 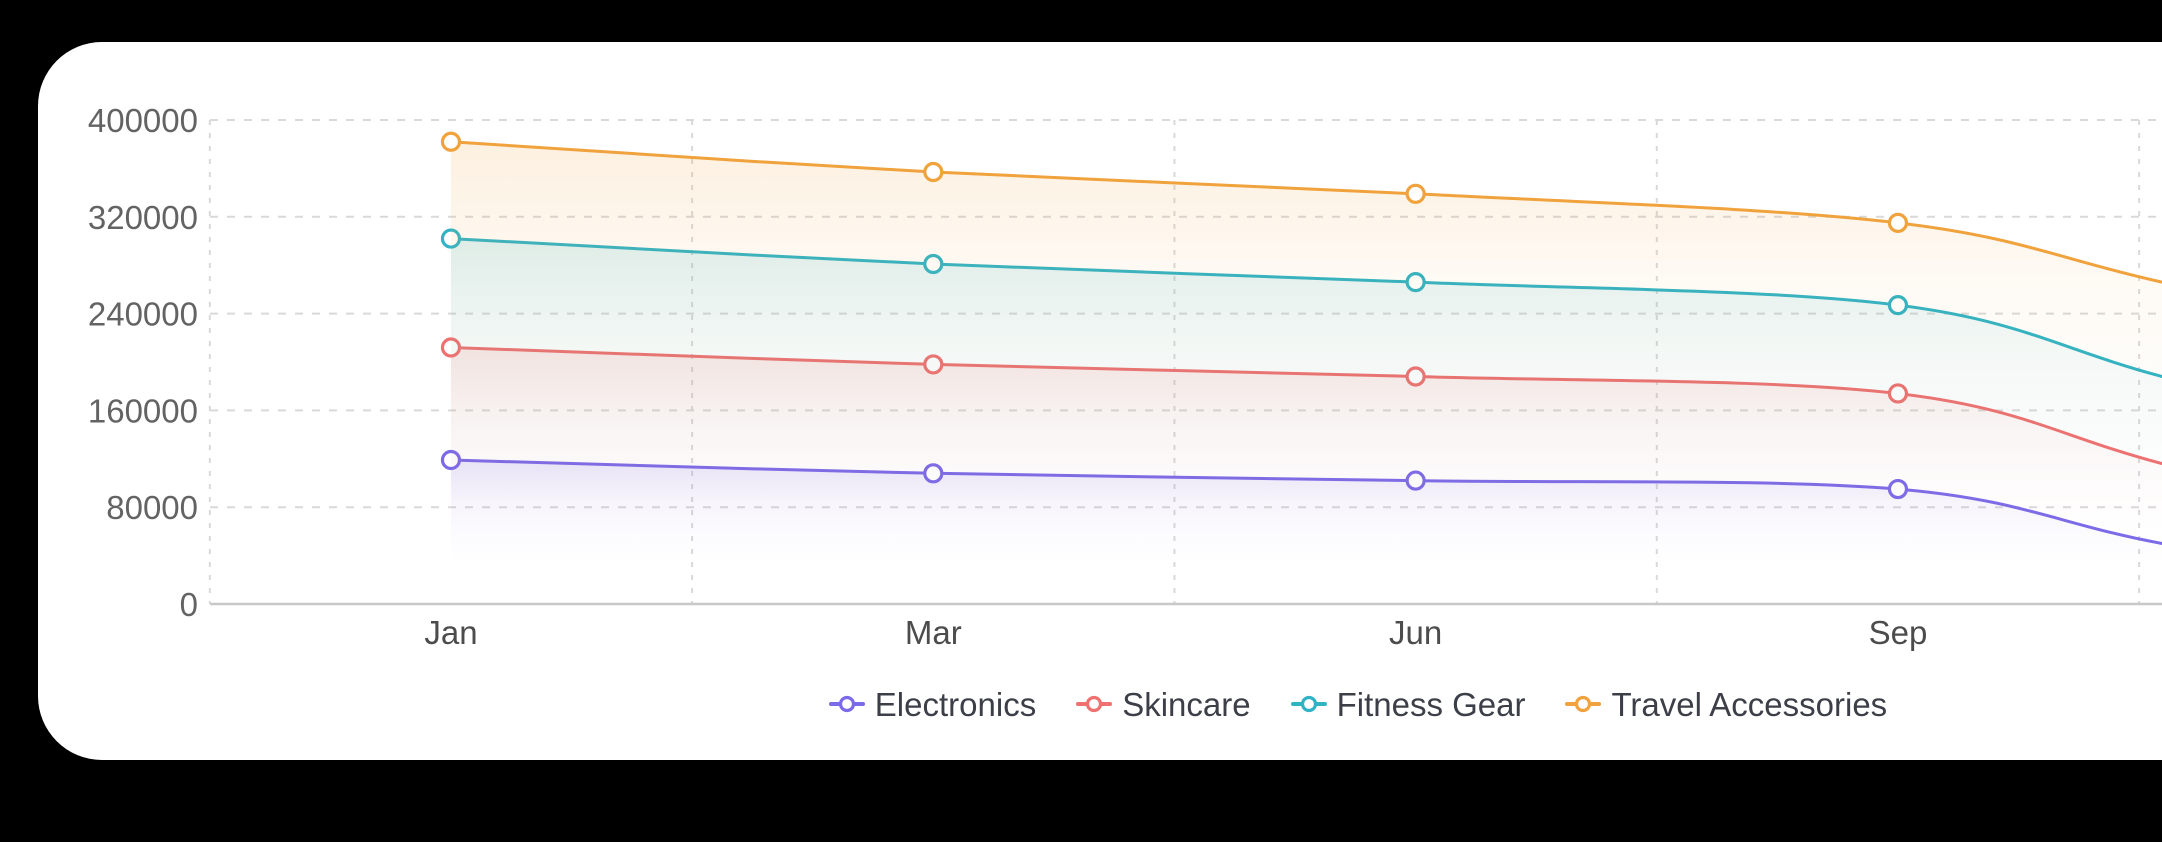 I want to click on x-axis-tick-label: Jun, so click(x=1415, y=632).